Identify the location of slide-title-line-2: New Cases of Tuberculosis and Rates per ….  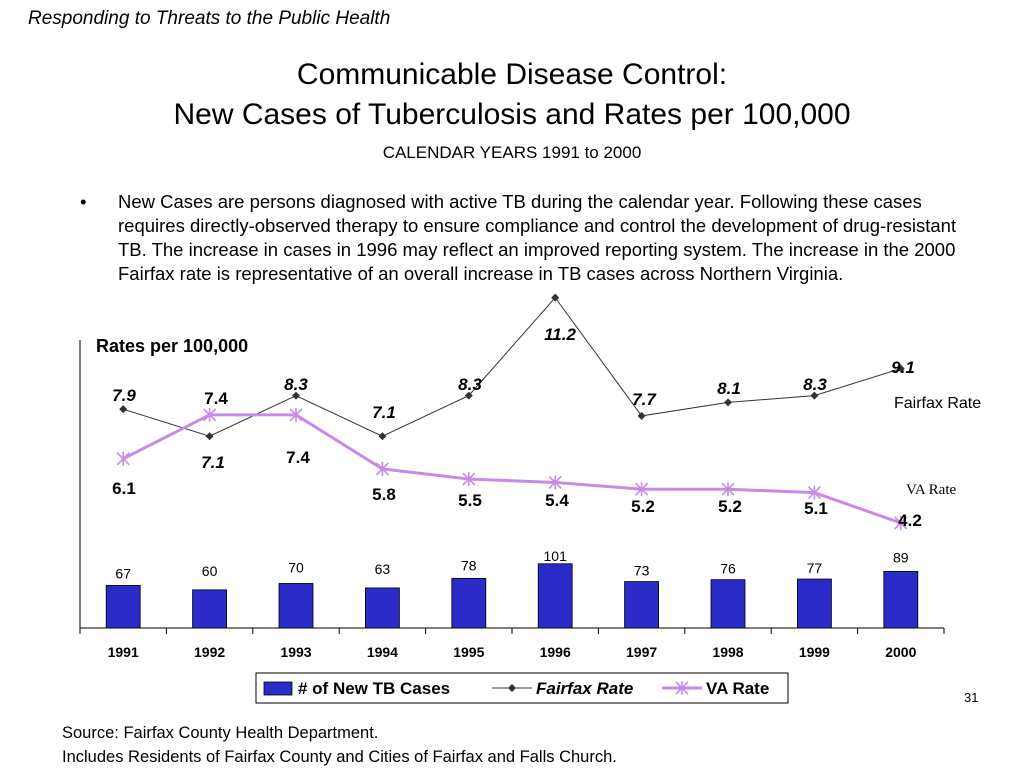
(512, 114).